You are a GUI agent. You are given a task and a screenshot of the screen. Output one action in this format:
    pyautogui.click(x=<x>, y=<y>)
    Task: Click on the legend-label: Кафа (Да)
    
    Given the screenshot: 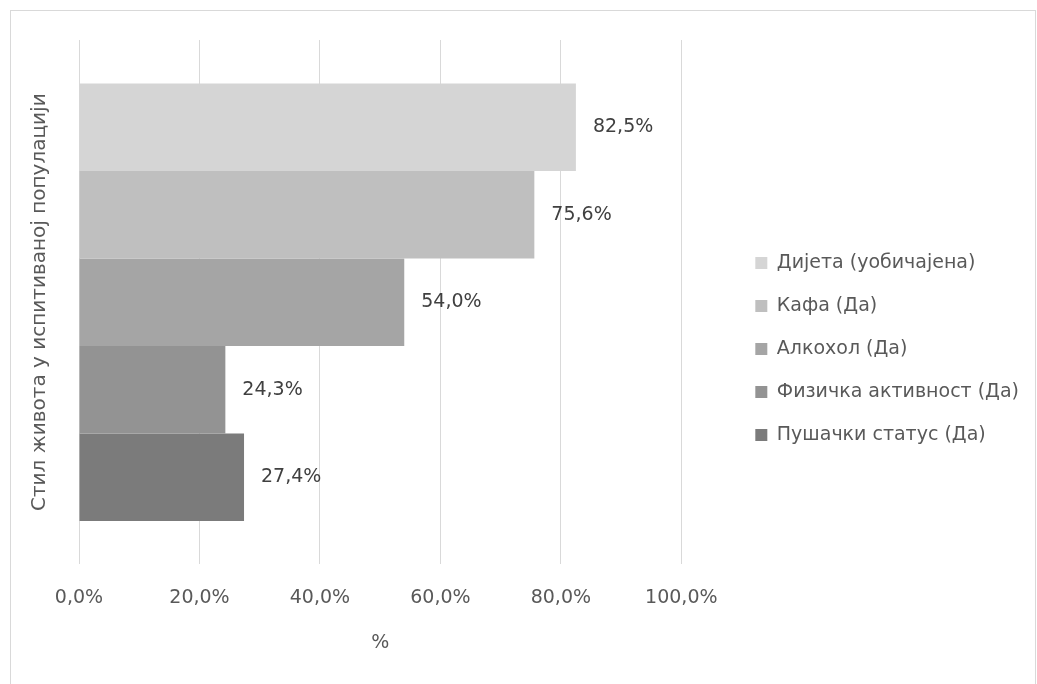 What is the action you would take?
    pyautogui.click(x=827, y=303)
    